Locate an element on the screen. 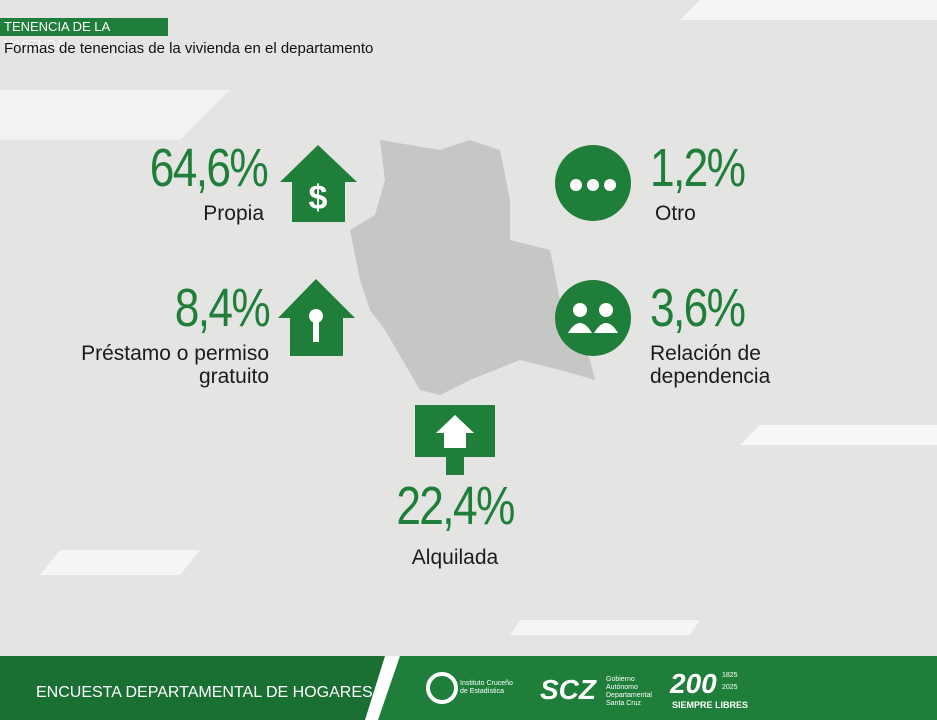  label: Préstamo o permiso gratuito is located at coordinates (175, 365).